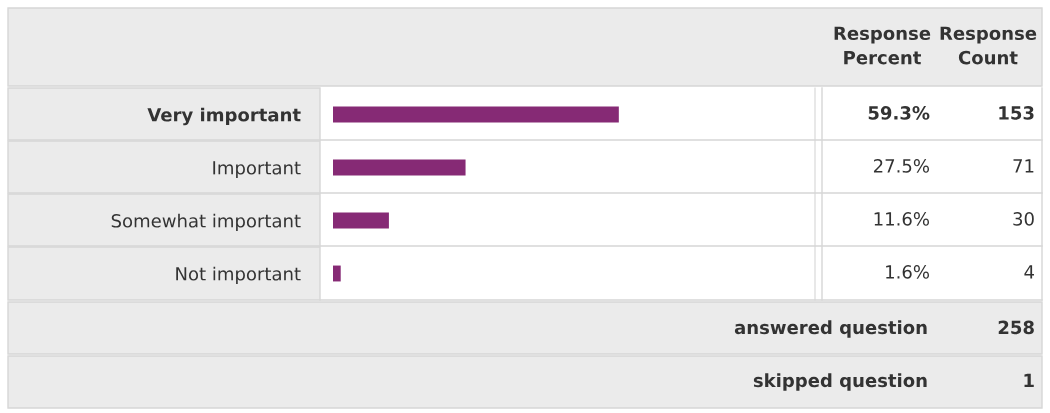  What do you see at coordinates (901, 219) in the screenshot?
I see `data-label: 11.6%` at bounding box center [901, 219].